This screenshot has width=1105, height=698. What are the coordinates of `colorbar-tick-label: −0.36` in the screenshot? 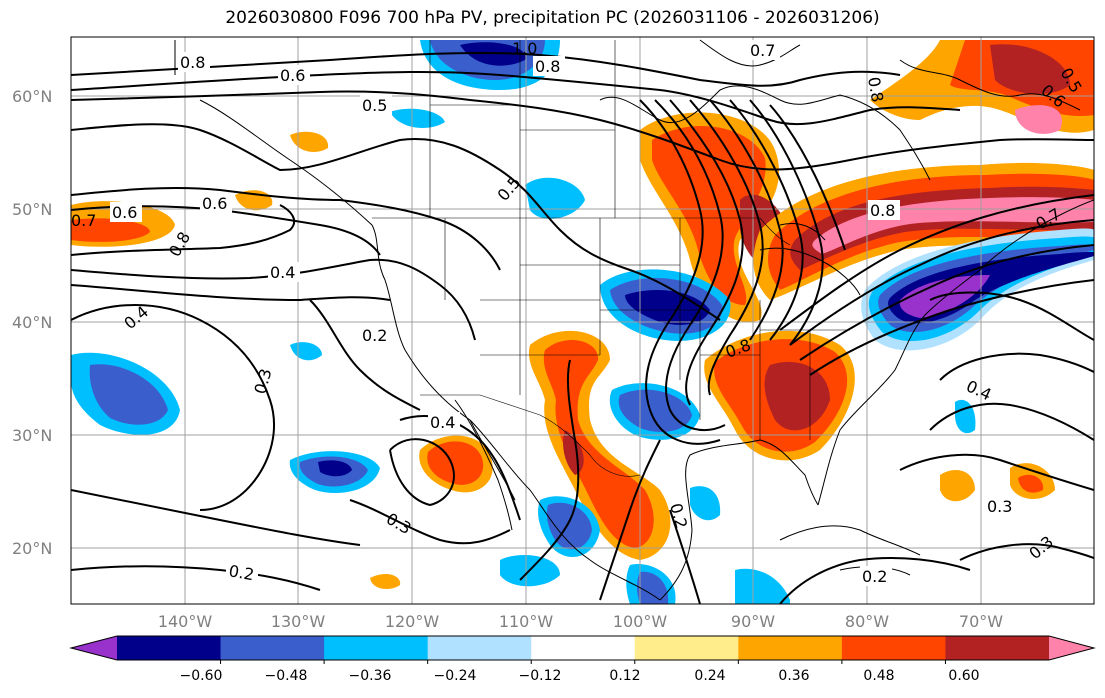 It's located at (370, 676).